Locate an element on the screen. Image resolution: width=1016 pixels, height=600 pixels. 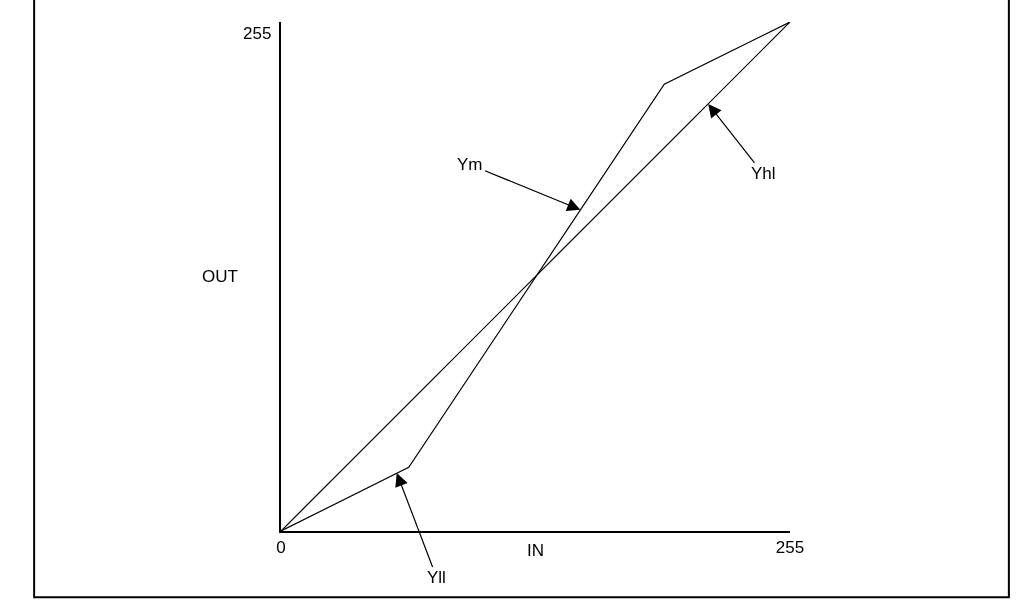
x-axis-title: IN is located at coordinates (535, 550).